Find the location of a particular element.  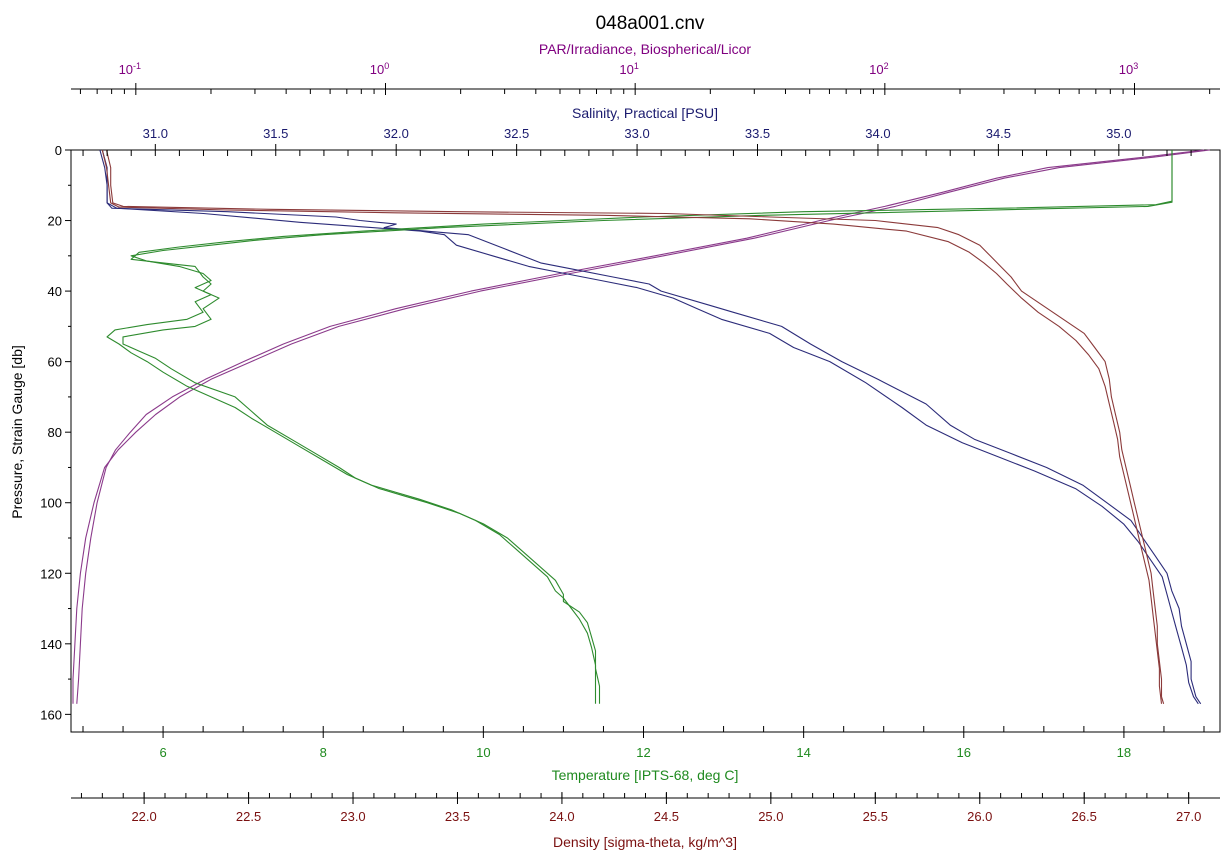

density-tick-label: 23.0 is located at coordinates (352, 816).